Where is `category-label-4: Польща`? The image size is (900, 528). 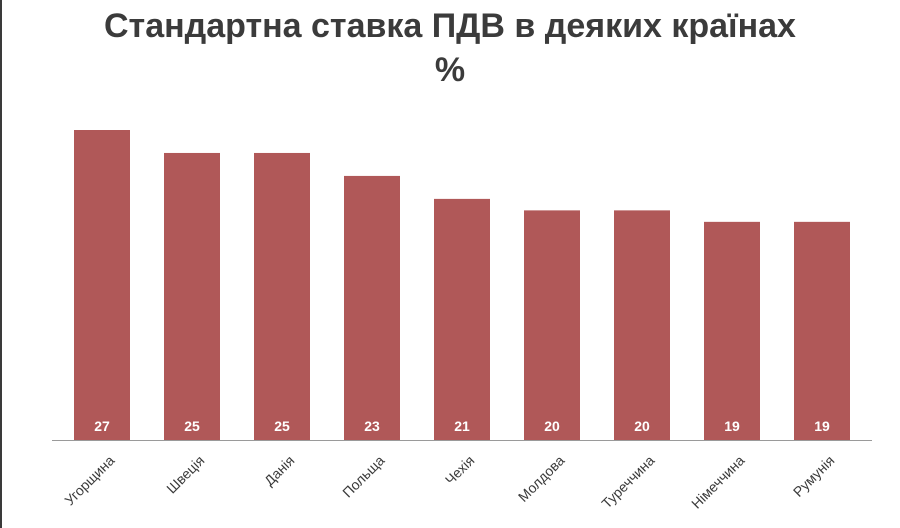
category-label-4: Польща is located at coordinates (363, 476).